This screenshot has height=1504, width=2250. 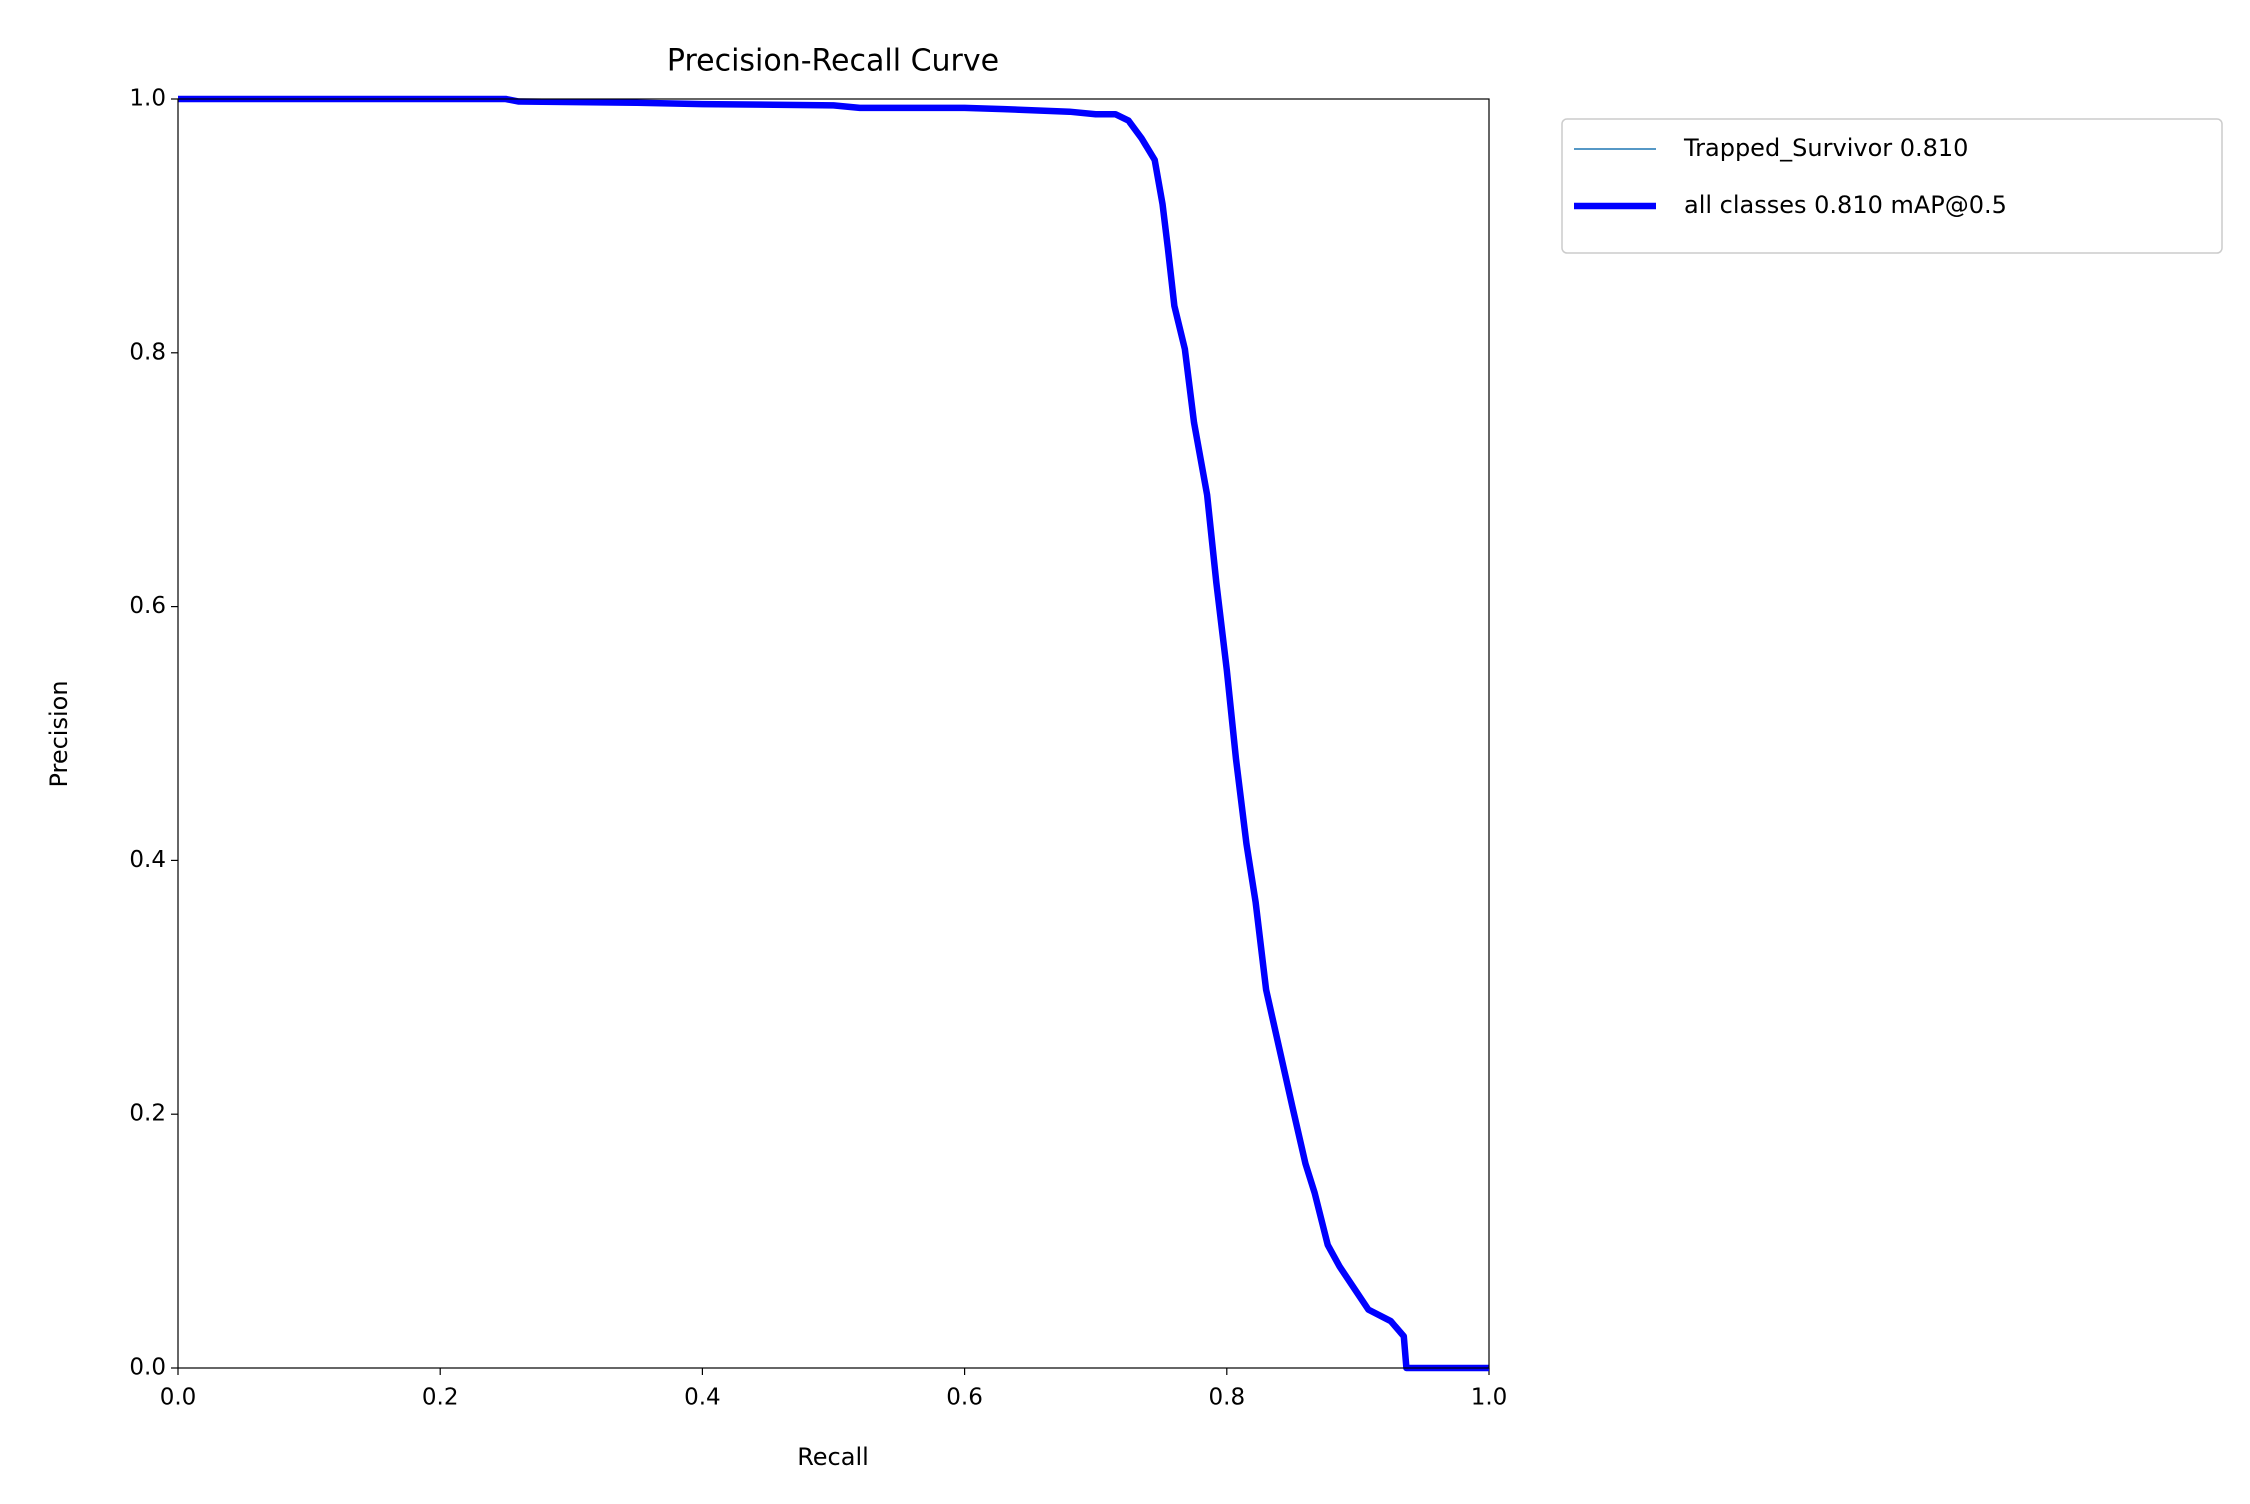 What do you see at coordinates (1845, 205) in the screenshot?
I see `legend-label: all classes 0.810 mAP@0.5` at bounding box center [1845, 205].